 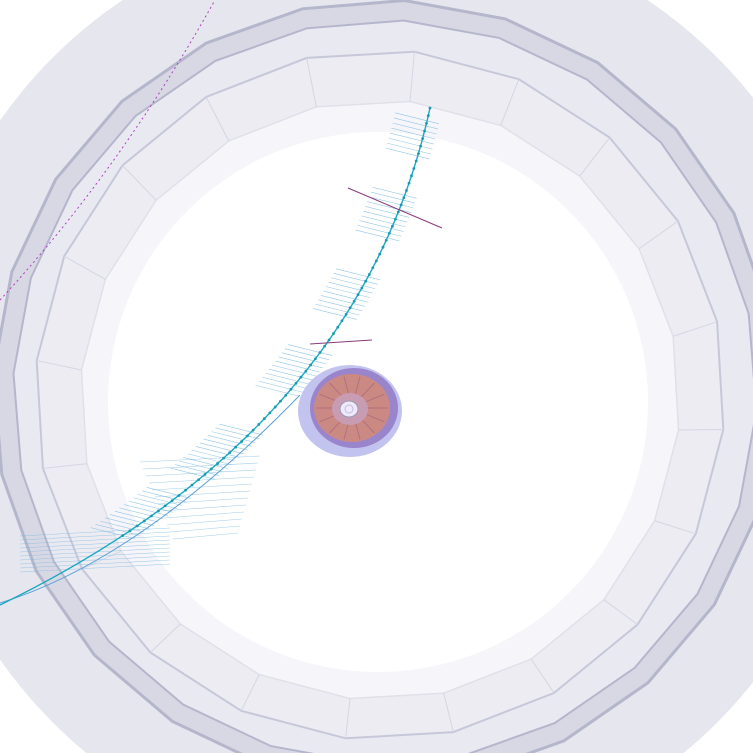 I want to click on vertex-center, so click(x=349, y=409).